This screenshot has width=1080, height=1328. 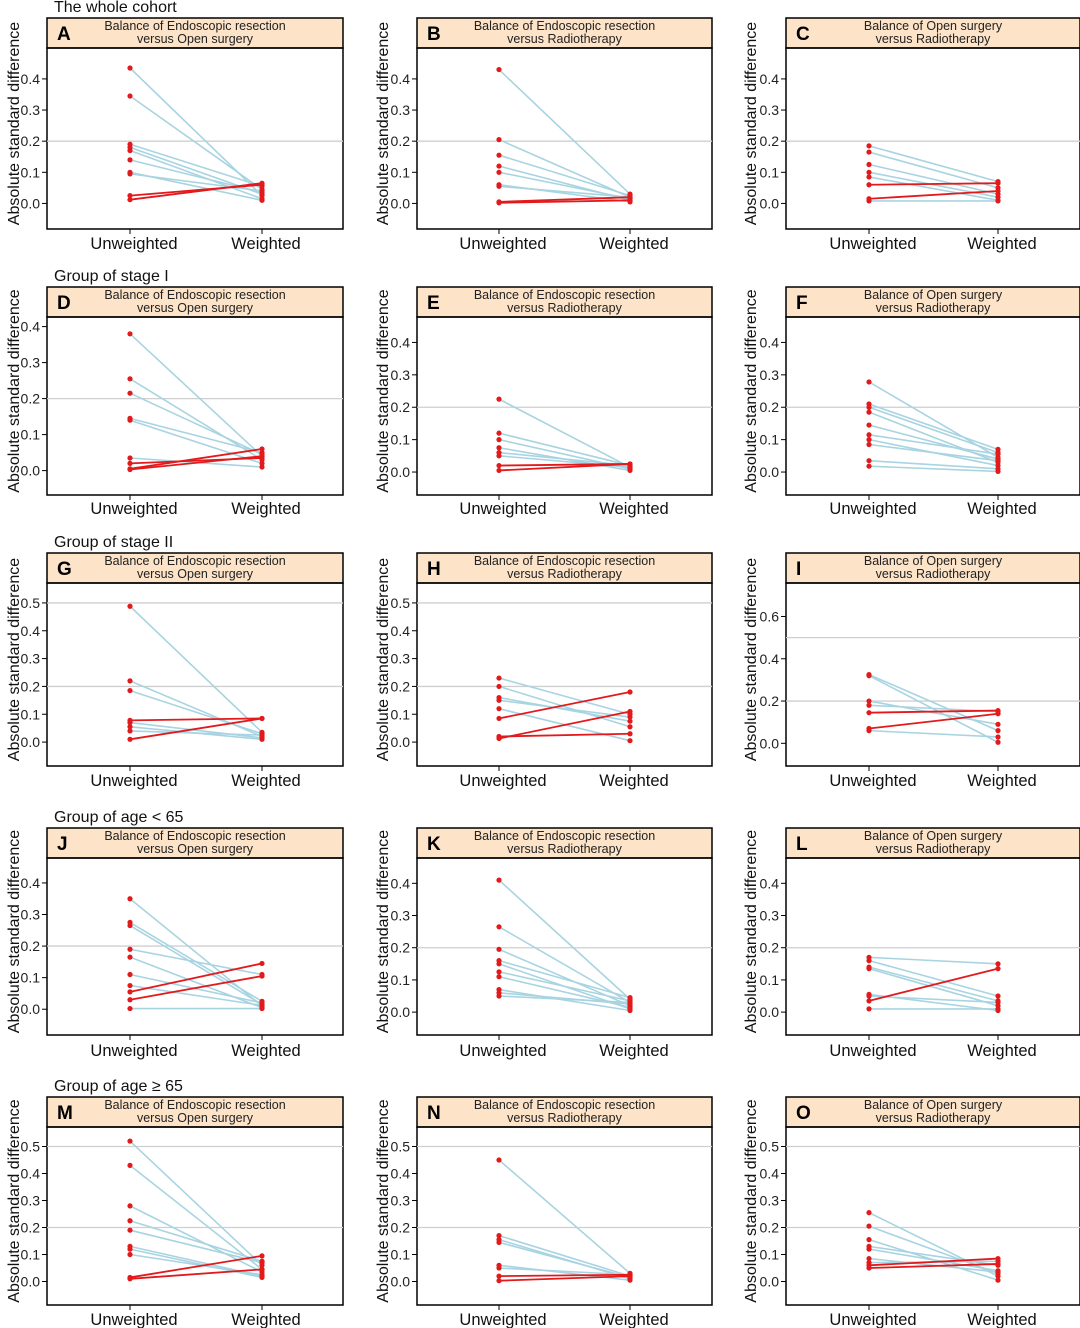 What do you see at coordinates (434, 34) in the screenshot?
I see `panel-letter: B` at bounding box center [434, 34].